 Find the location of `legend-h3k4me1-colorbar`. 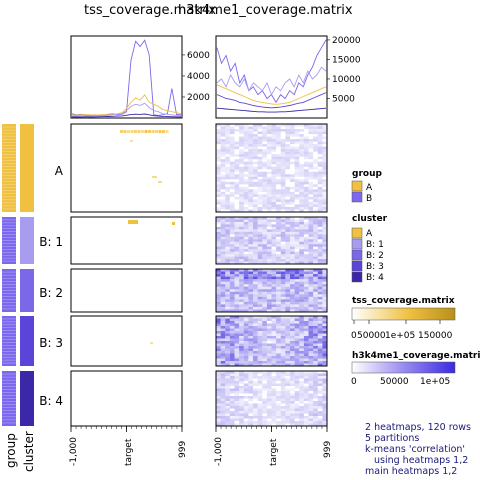

legend-h3k4me1-colorbar is located at coordinates (403, 367).